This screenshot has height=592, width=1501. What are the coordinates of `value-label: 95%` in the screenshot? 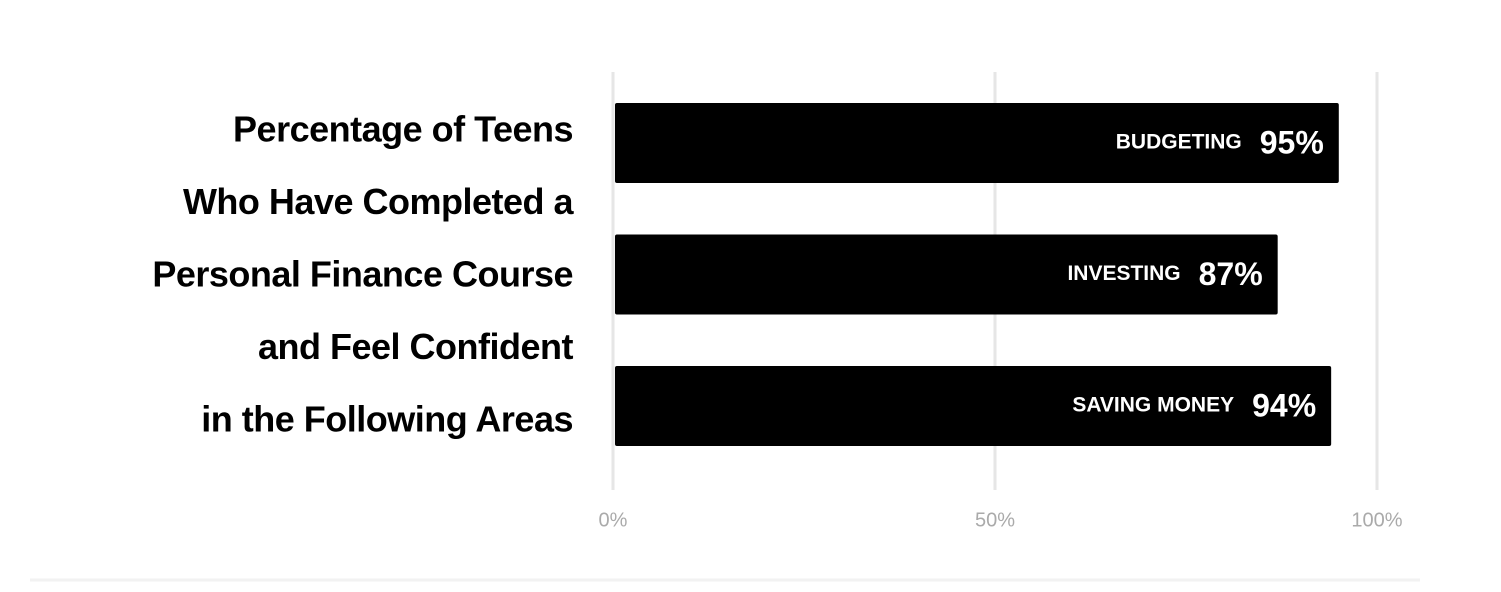 It's located at (1292, 142).